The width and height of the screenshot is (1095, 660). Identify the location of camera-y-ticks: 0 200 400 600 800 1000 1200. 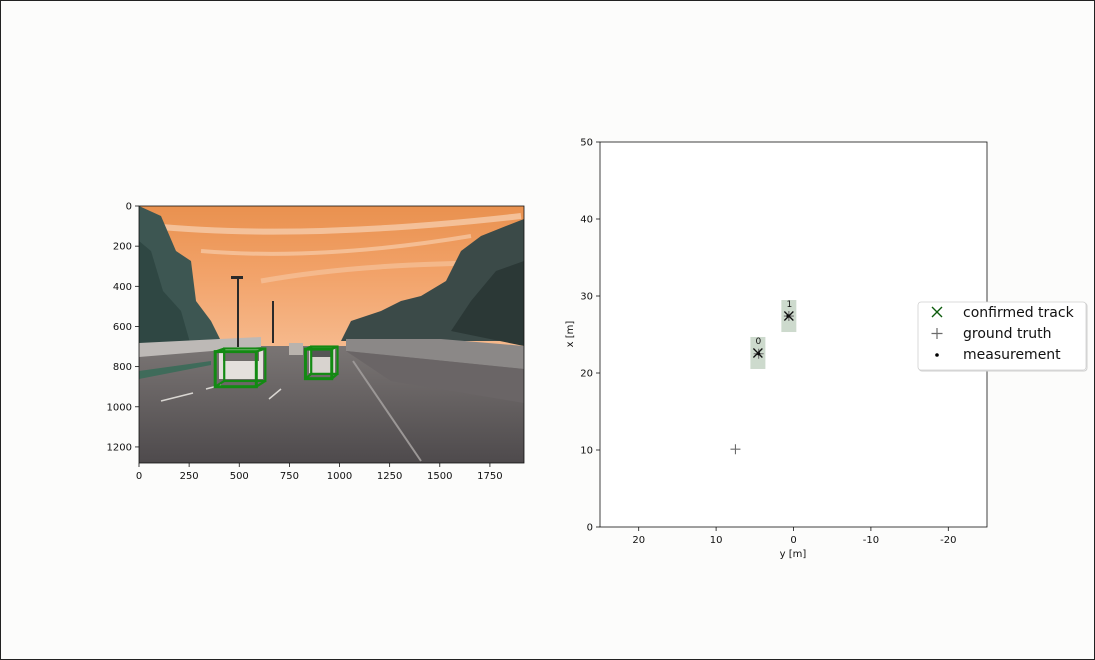
(123, 327).